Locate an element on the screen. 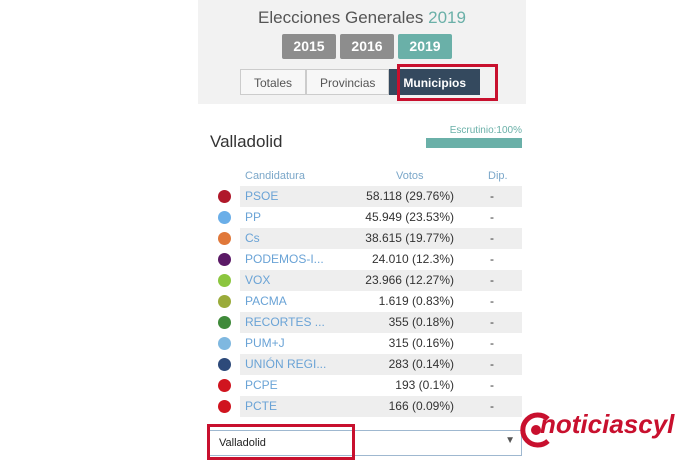 The width and height of the screenshot is (696, 464). year-button-2016: 2016 is located at coordinates (367, 46).